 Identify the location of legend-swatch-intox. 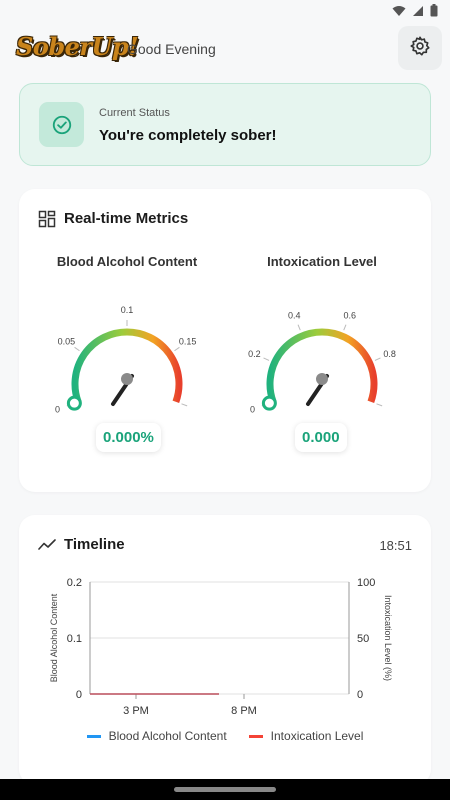
(255, 736).